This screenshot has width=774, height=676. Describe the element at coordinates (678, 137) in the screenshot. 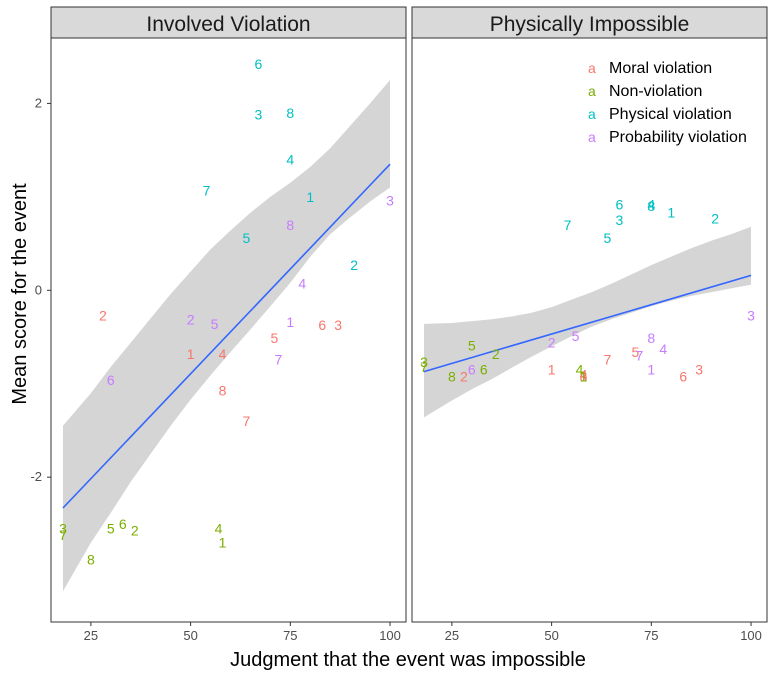

I see `legend-label: Probability violation` at that location.